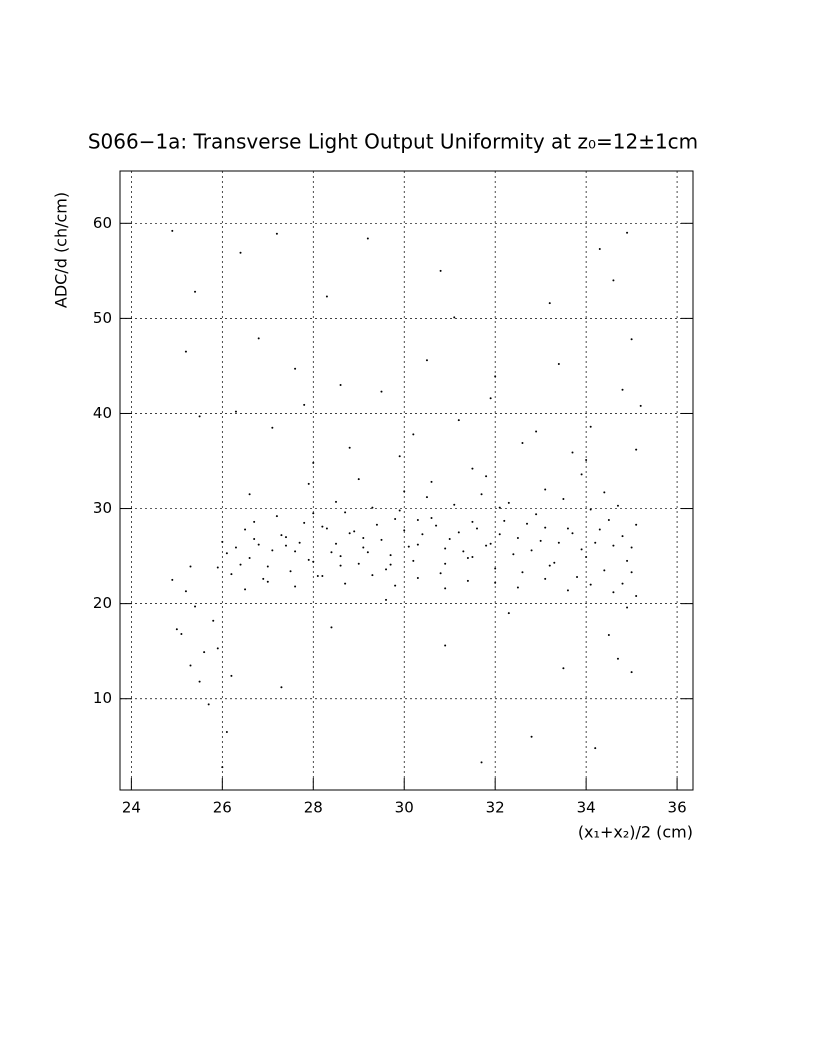 This screenshot has width=816, height=1060. I want to click on y-tick-label: 40, so click(102, 413).